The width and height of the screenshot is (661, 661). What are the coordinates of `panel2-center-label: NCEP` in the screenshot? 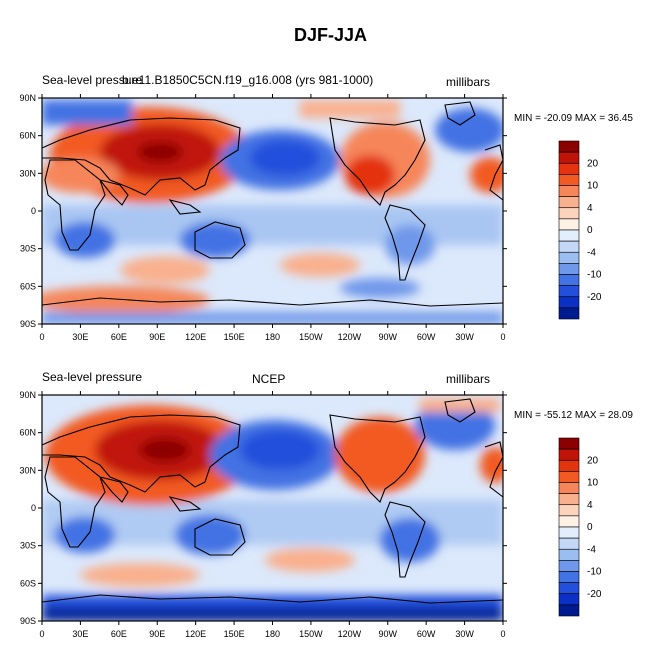 It's located at (269, 379).